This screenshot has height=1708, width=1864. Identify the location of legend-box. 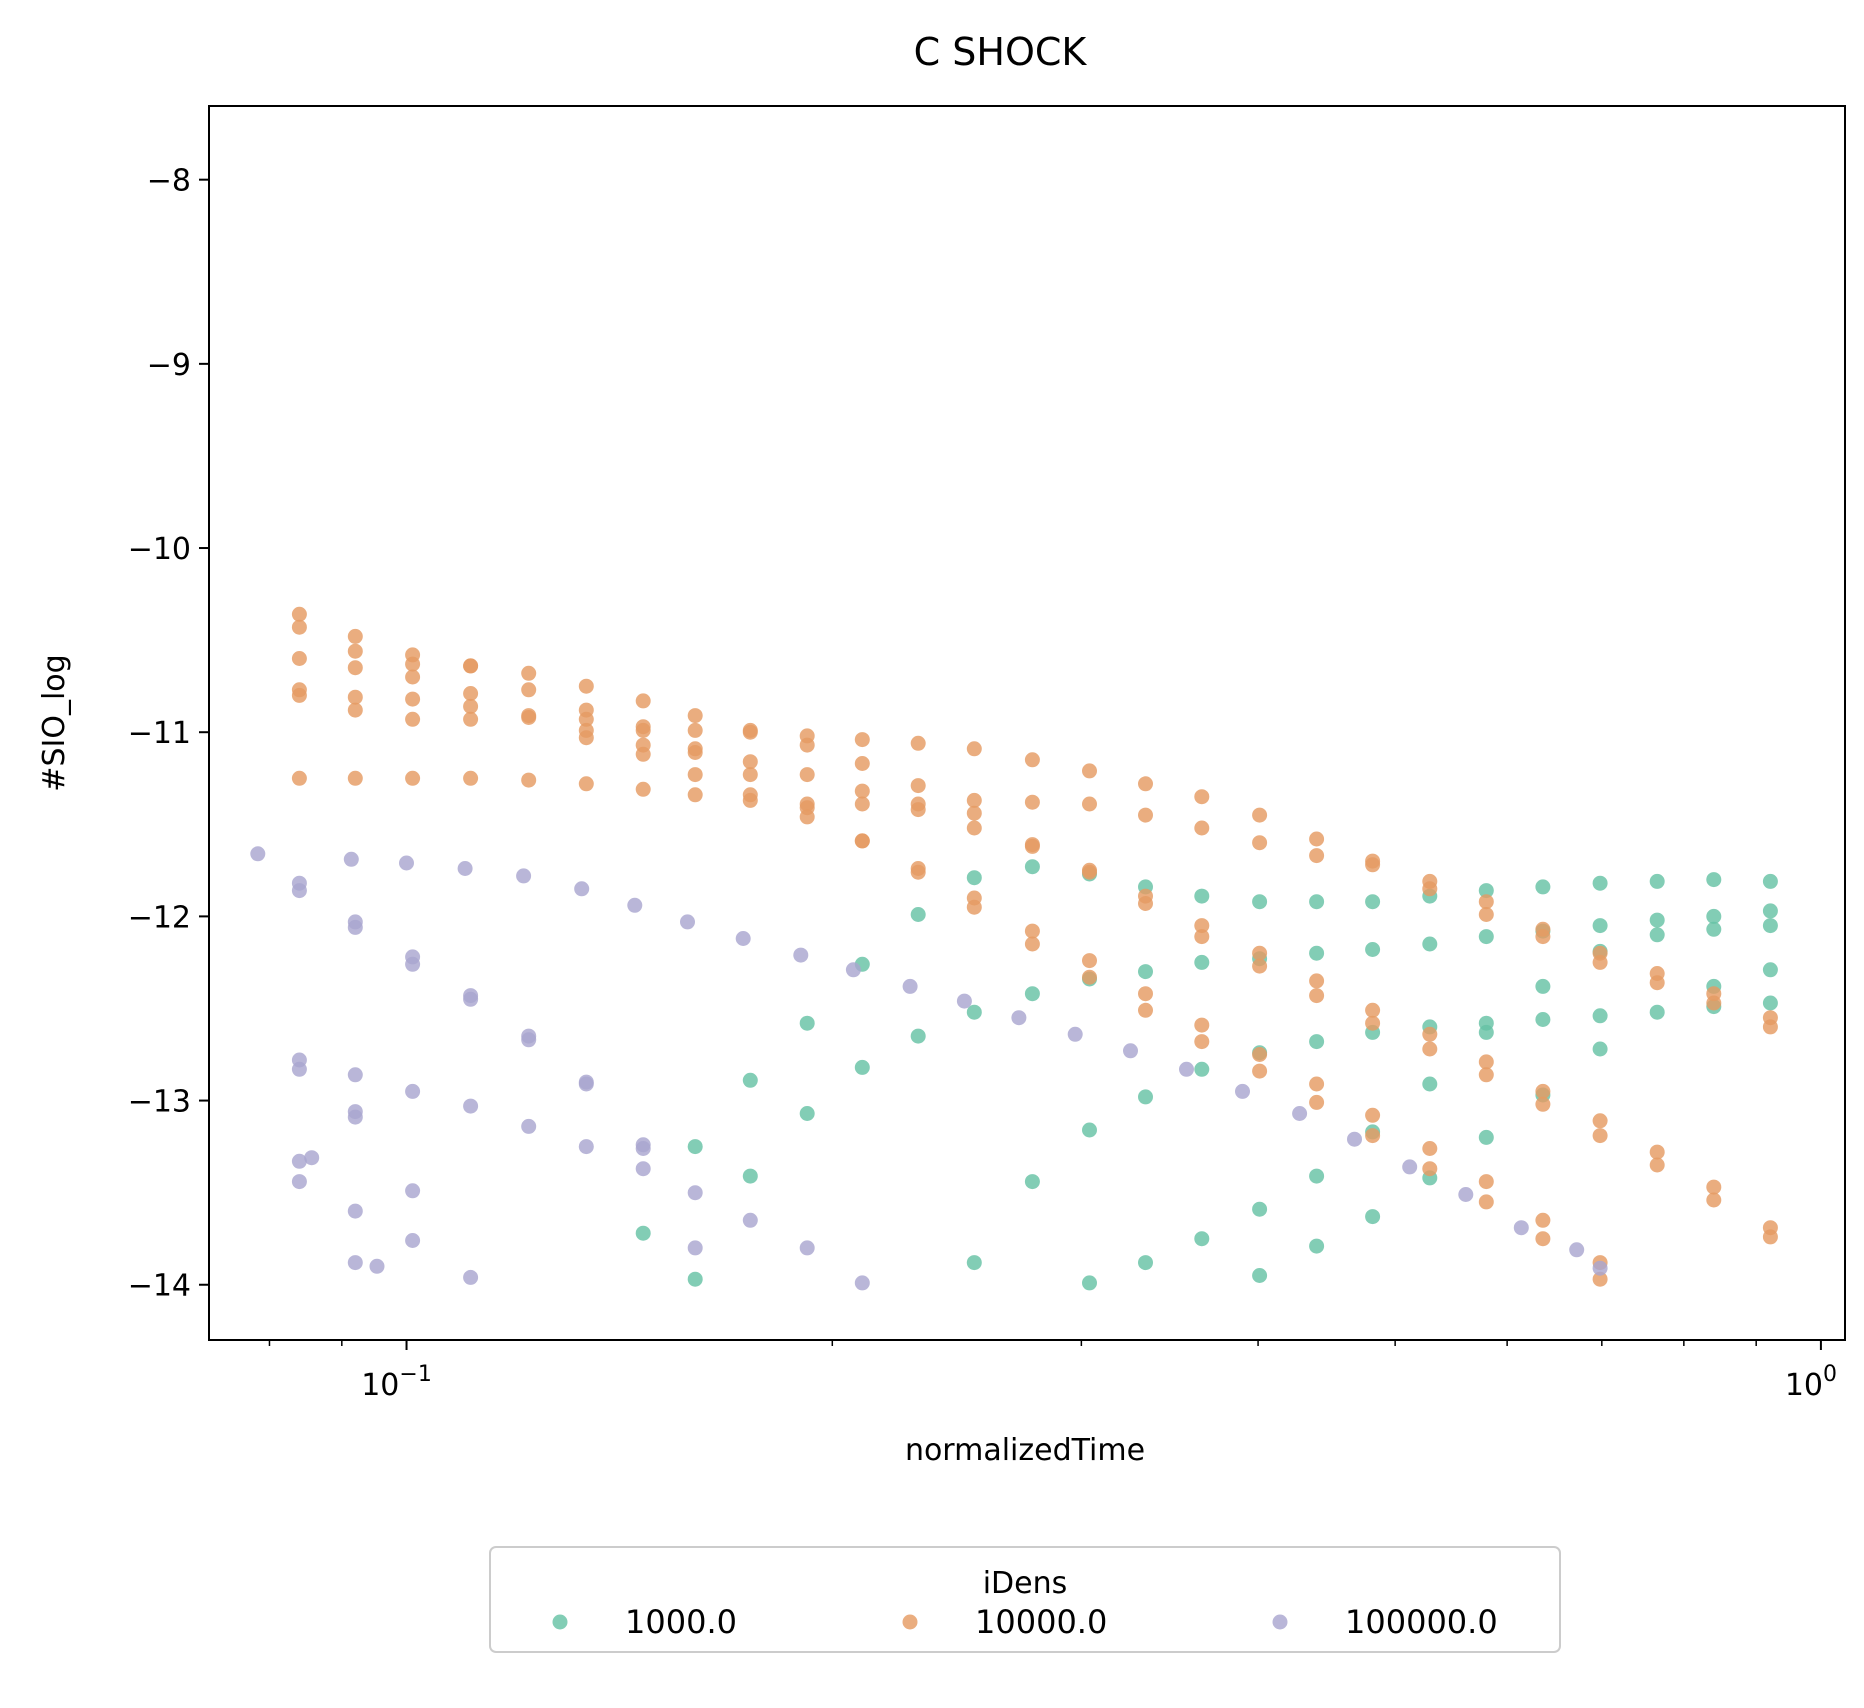
(1025, 1599).